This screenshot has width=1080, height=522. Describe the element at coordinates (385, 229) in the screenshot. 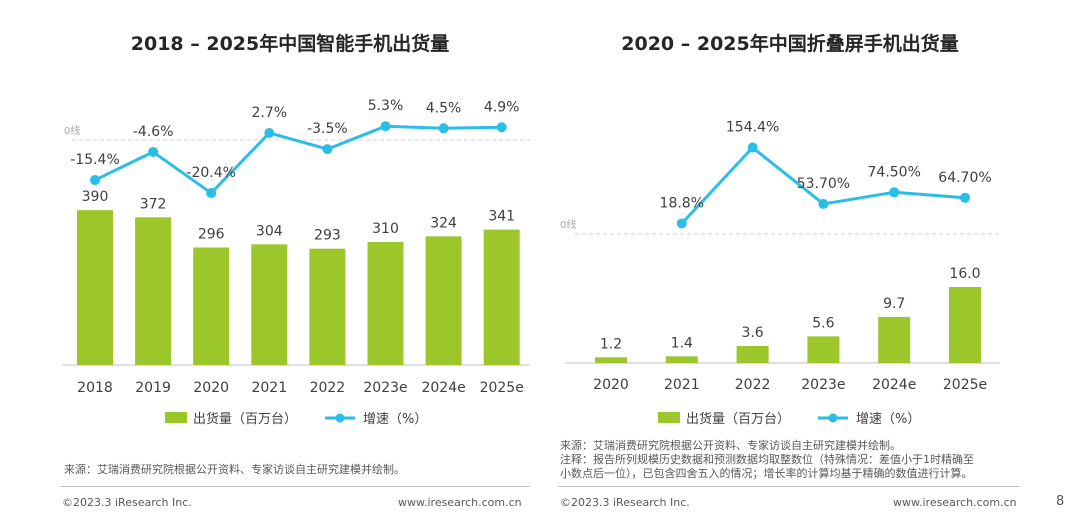

I see `bar-label: 310` at that location.